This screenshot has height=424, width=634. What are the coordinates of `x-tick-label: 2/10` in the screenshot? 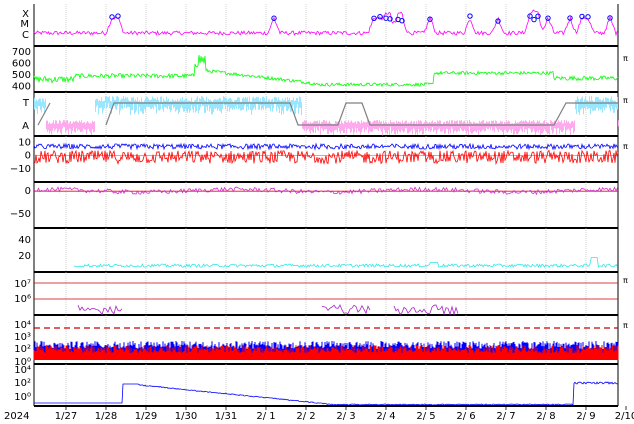 It's located at (624, 416).